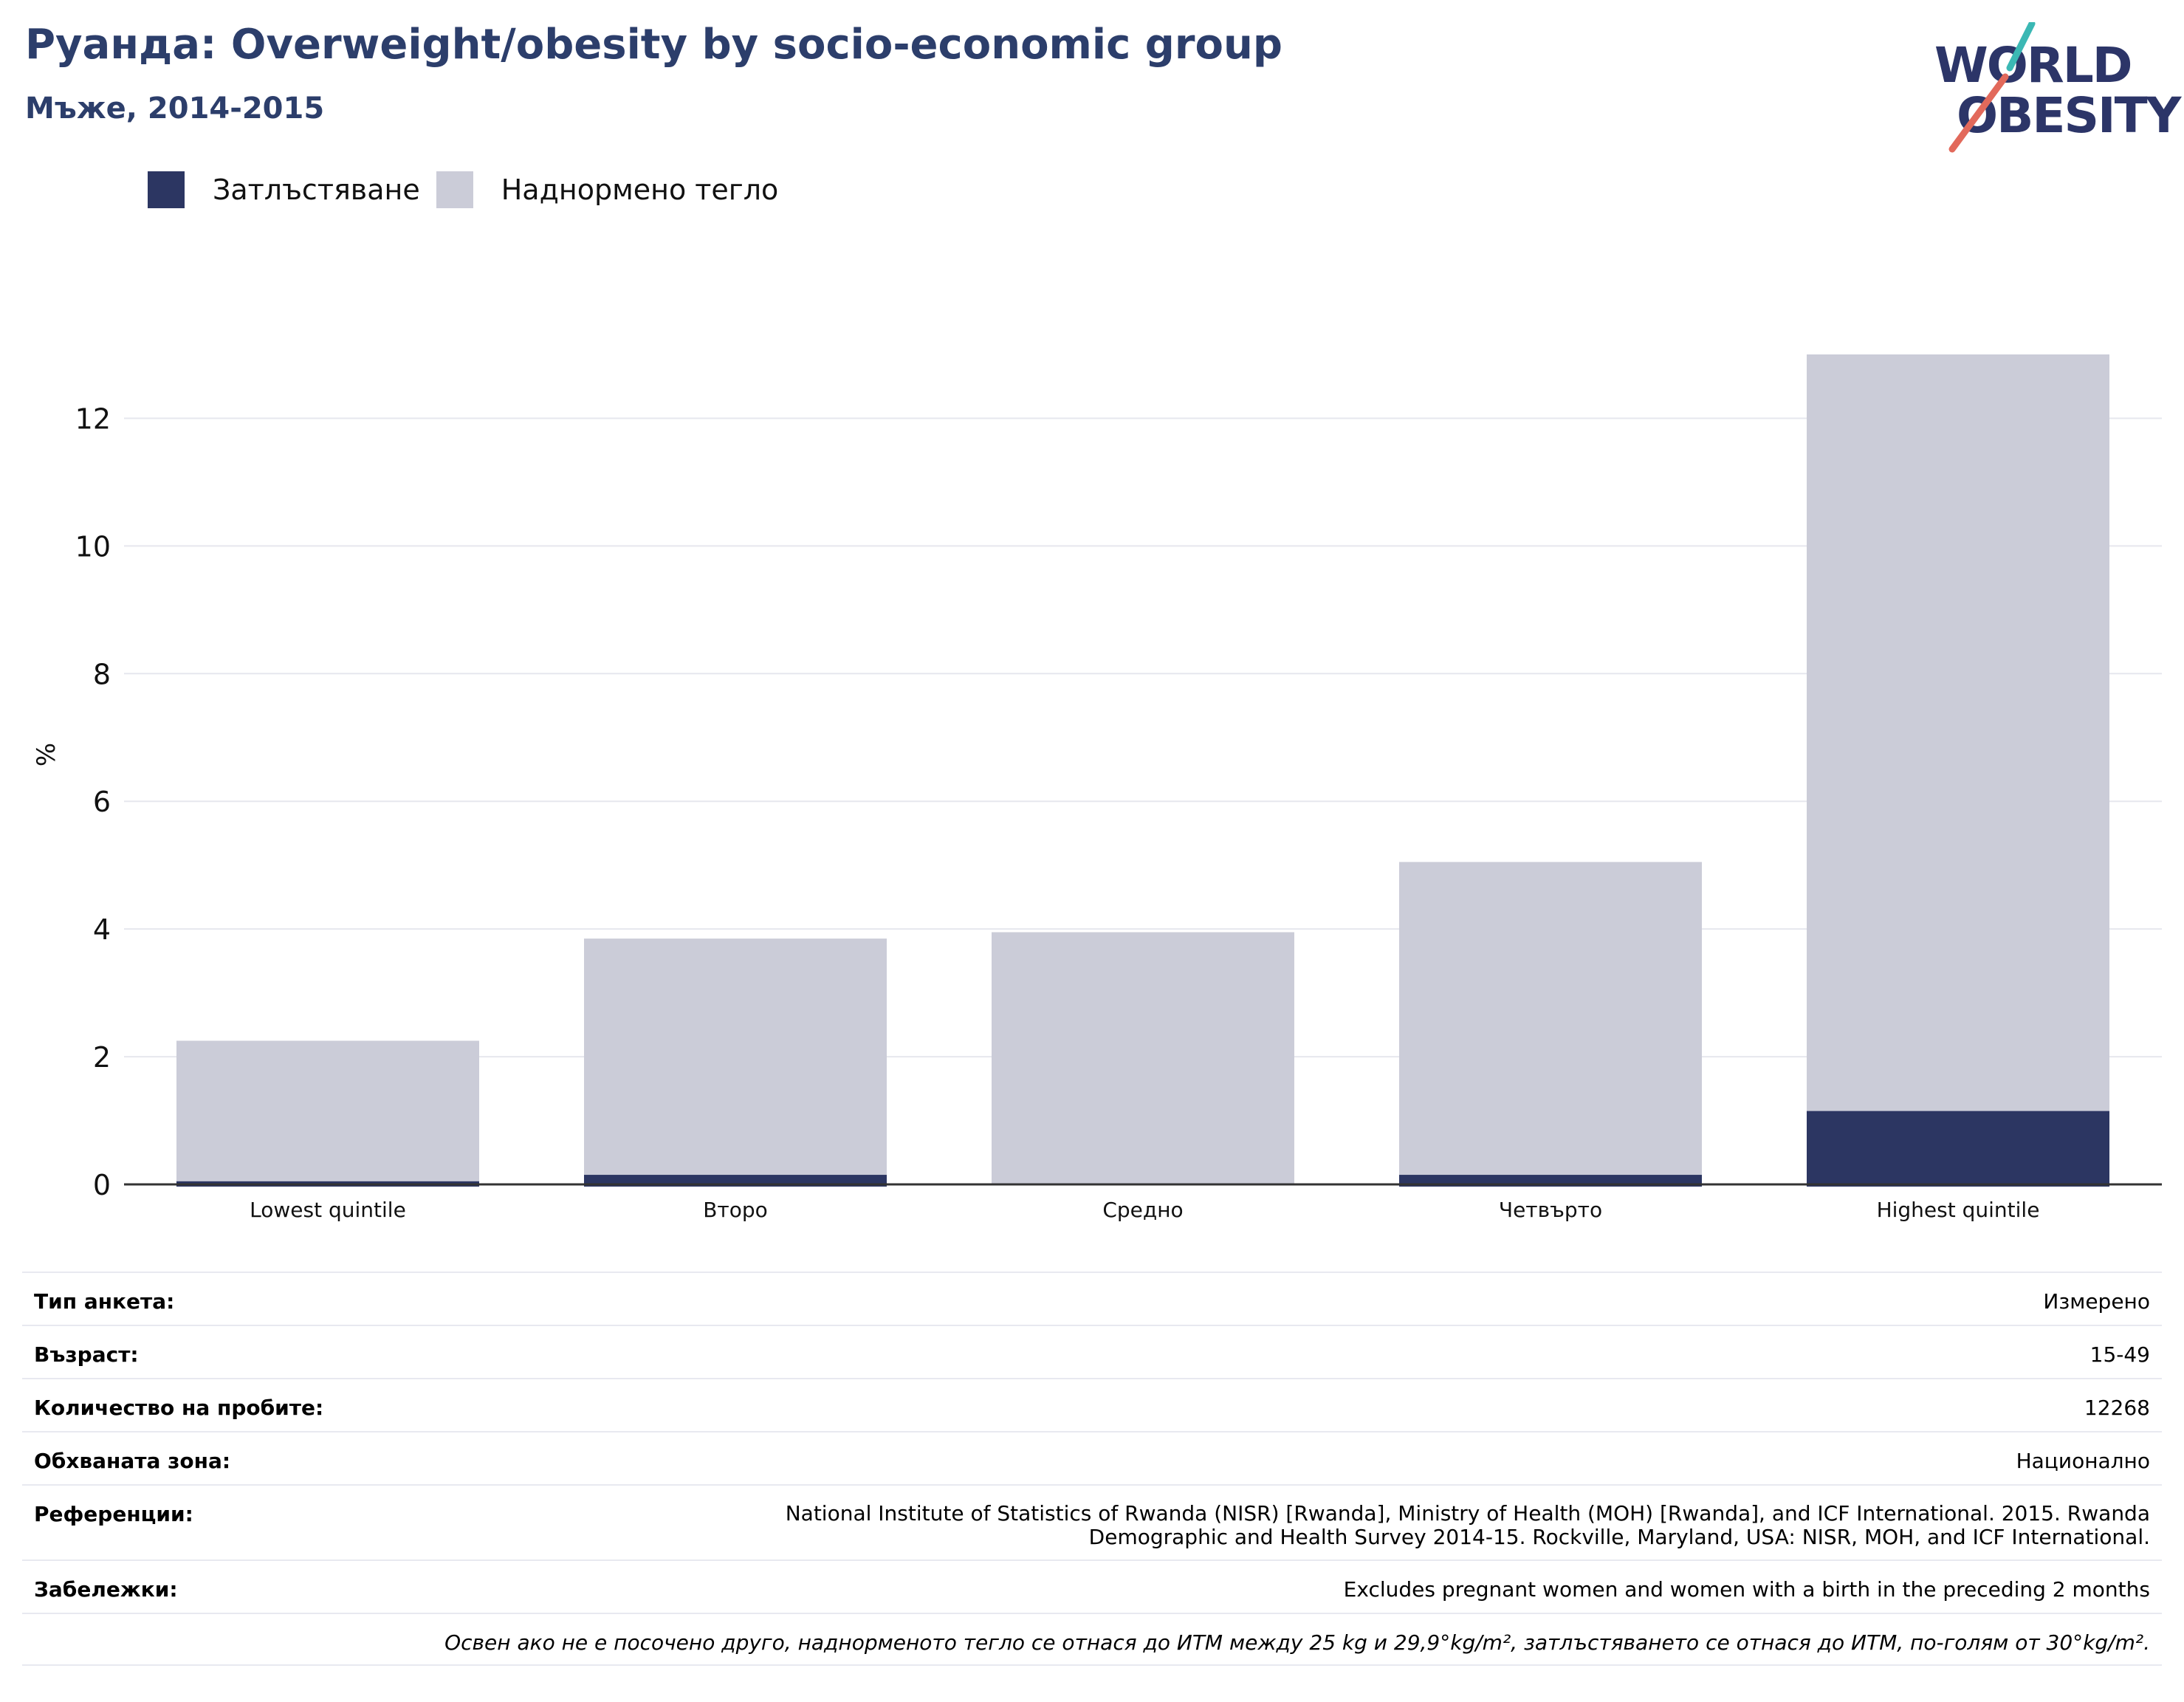  What do you see at coordinates (102, 802) in the screenshot?
I see `y-tick-label: 6` at bounding box center [102, 802].